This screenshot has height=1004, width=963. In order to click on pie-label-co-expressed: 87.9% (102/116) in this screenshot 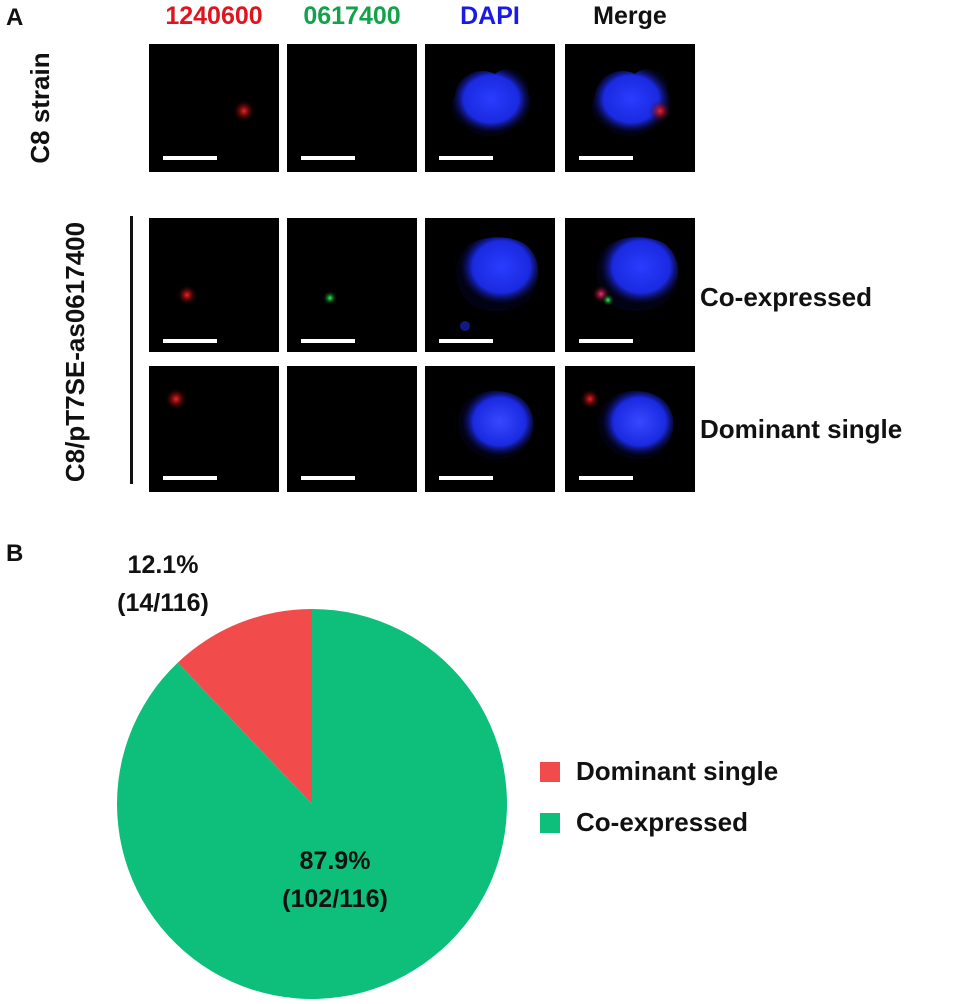, I will do `click(335, 880)`.